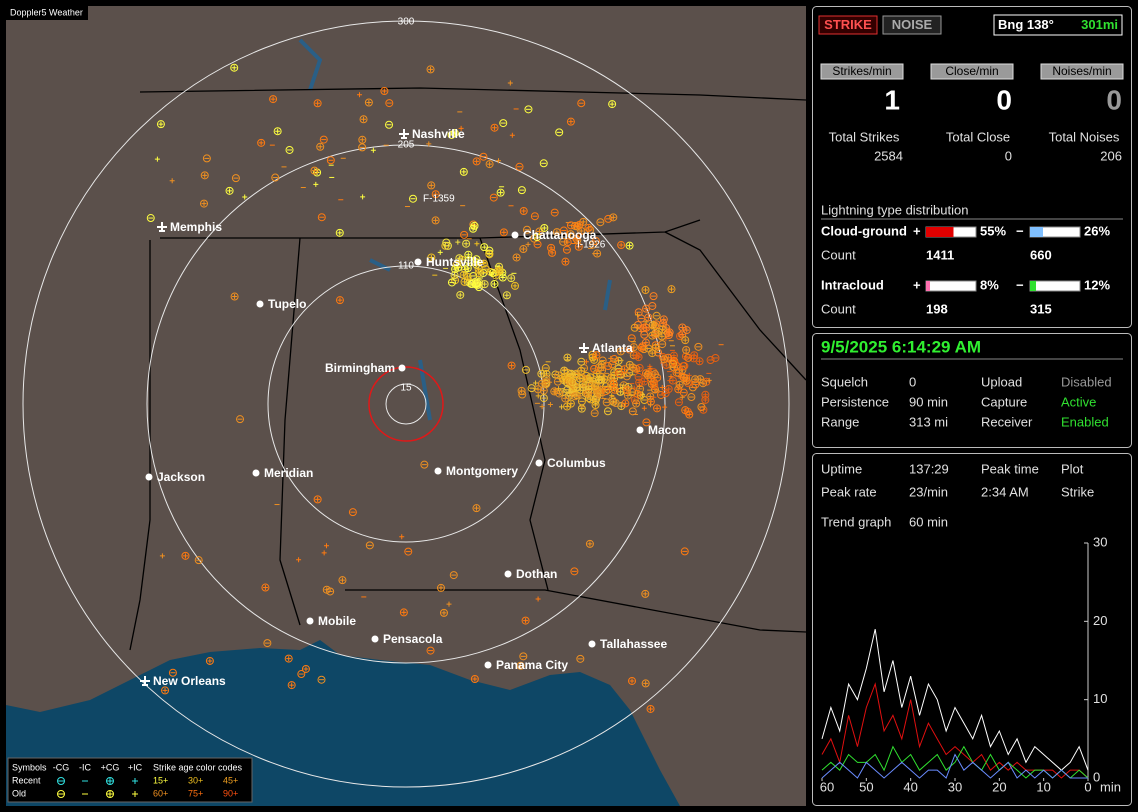 Image resolution: width=1138 pixels, height=812 pixels. I want to click on strike-button-label: STRIKE, so click(848, 24).